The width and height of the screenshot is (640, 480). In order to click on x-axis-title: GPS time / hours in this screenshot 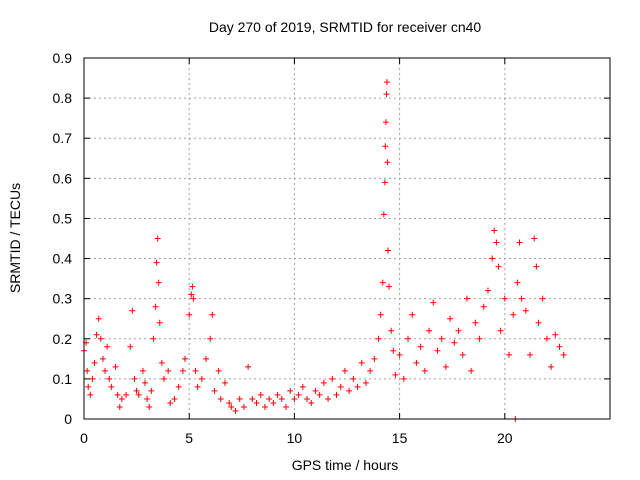, I will do `click(345, 465)`.